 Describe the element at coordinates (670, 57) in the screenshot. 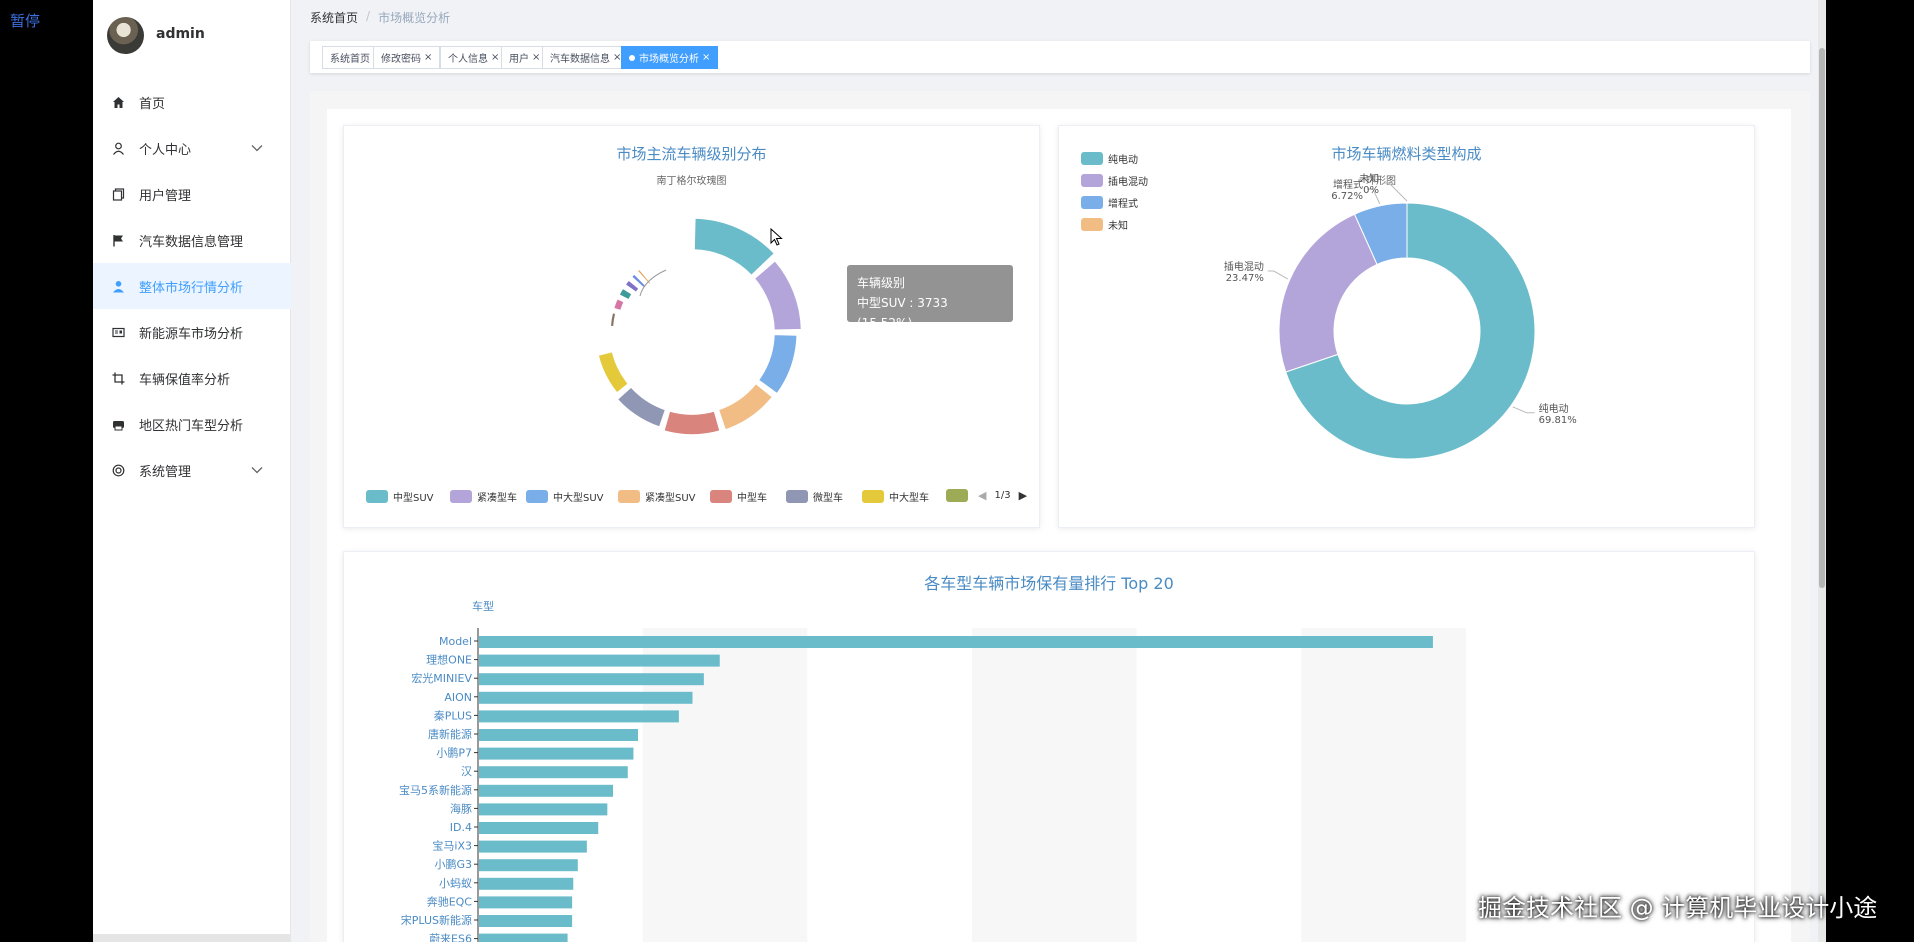

I see `tag-6: 市场概览分析 ×` at that location.